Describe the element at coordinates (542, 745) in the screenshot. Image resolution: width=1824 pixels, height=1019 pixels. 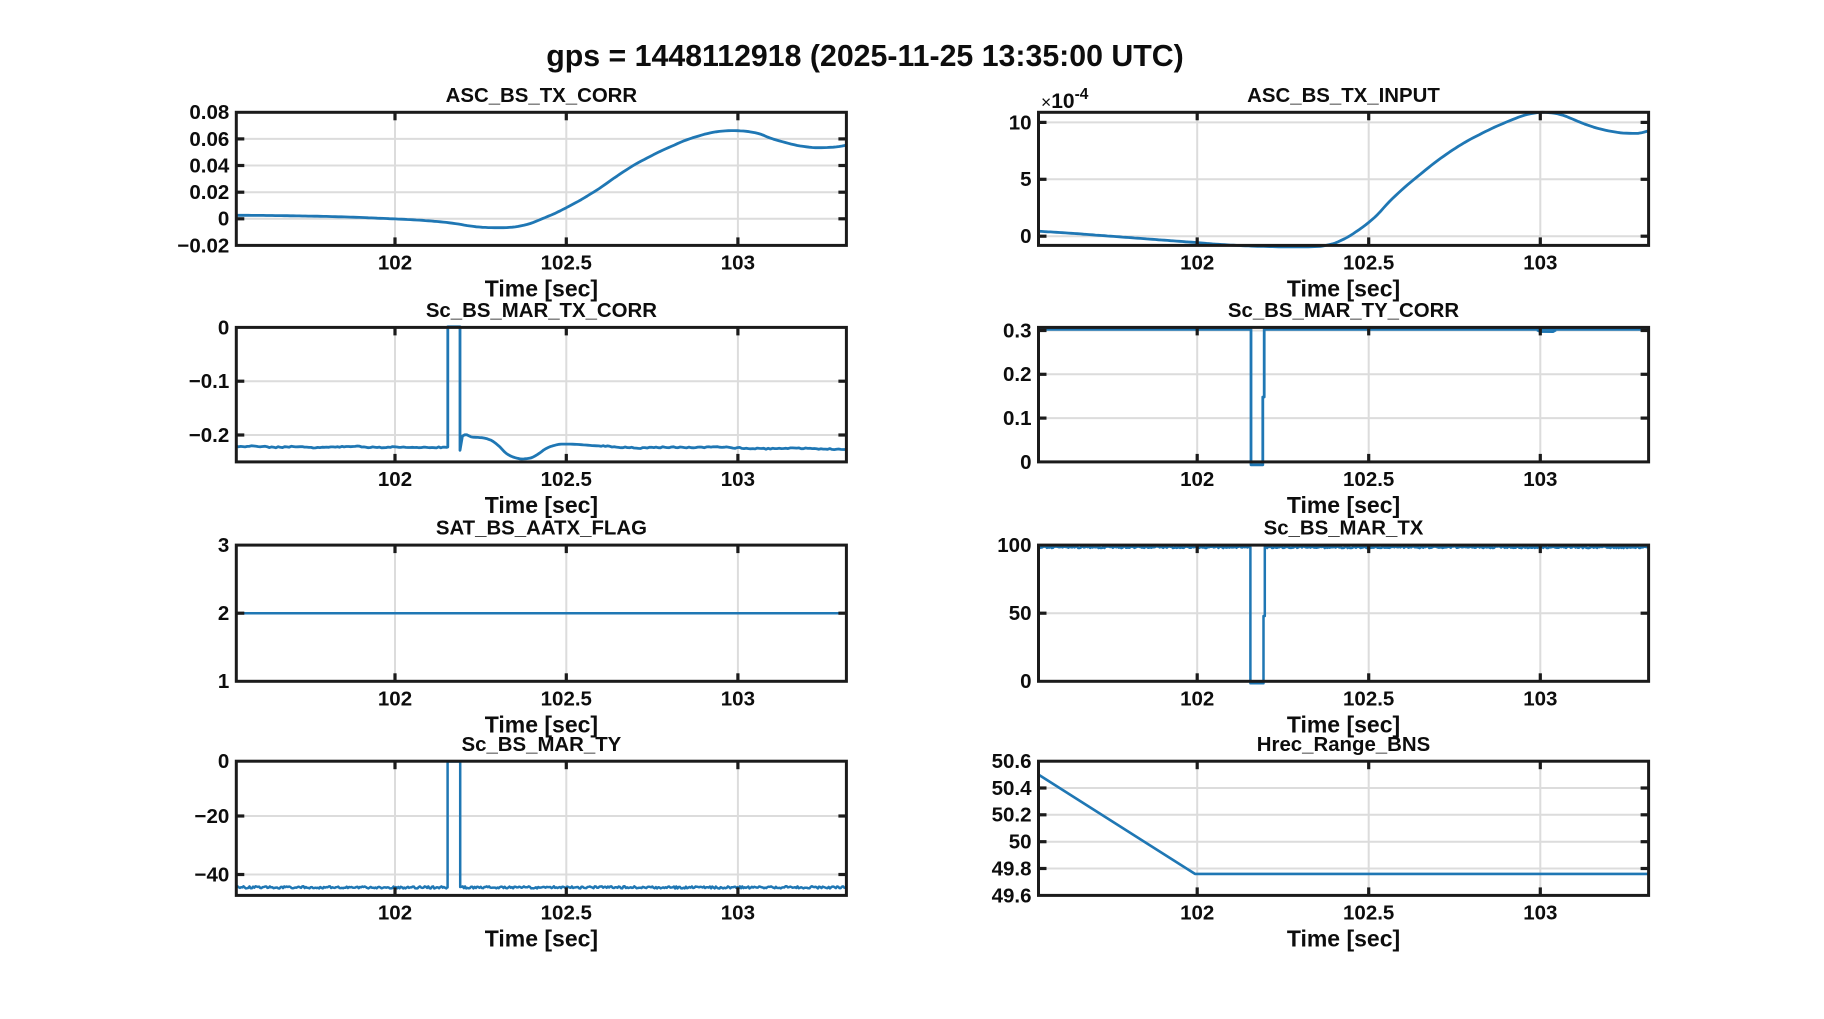
I see `svg-text: Sc_BS_MAR_TY` at that location.